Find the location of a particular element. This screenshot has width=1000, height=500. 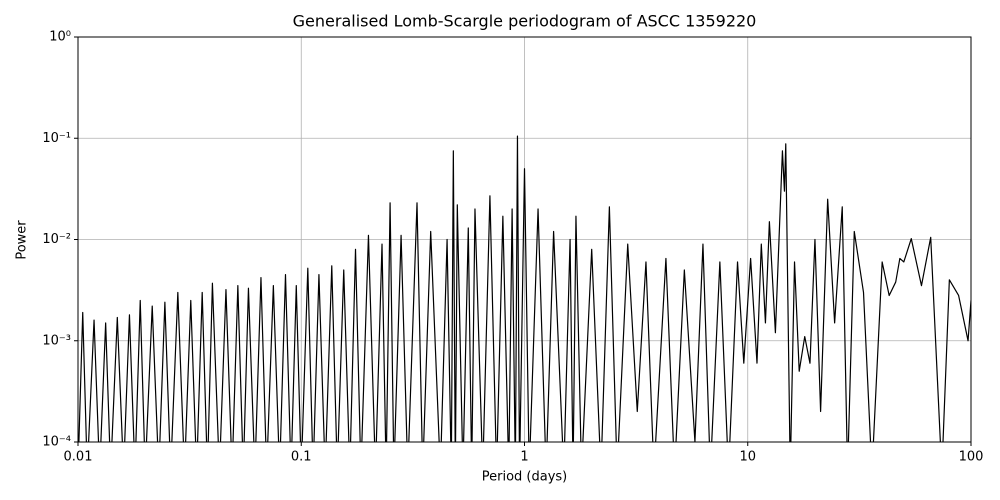

y-tick-label: 10⁻⁴ is located at coordinates (56, 442).